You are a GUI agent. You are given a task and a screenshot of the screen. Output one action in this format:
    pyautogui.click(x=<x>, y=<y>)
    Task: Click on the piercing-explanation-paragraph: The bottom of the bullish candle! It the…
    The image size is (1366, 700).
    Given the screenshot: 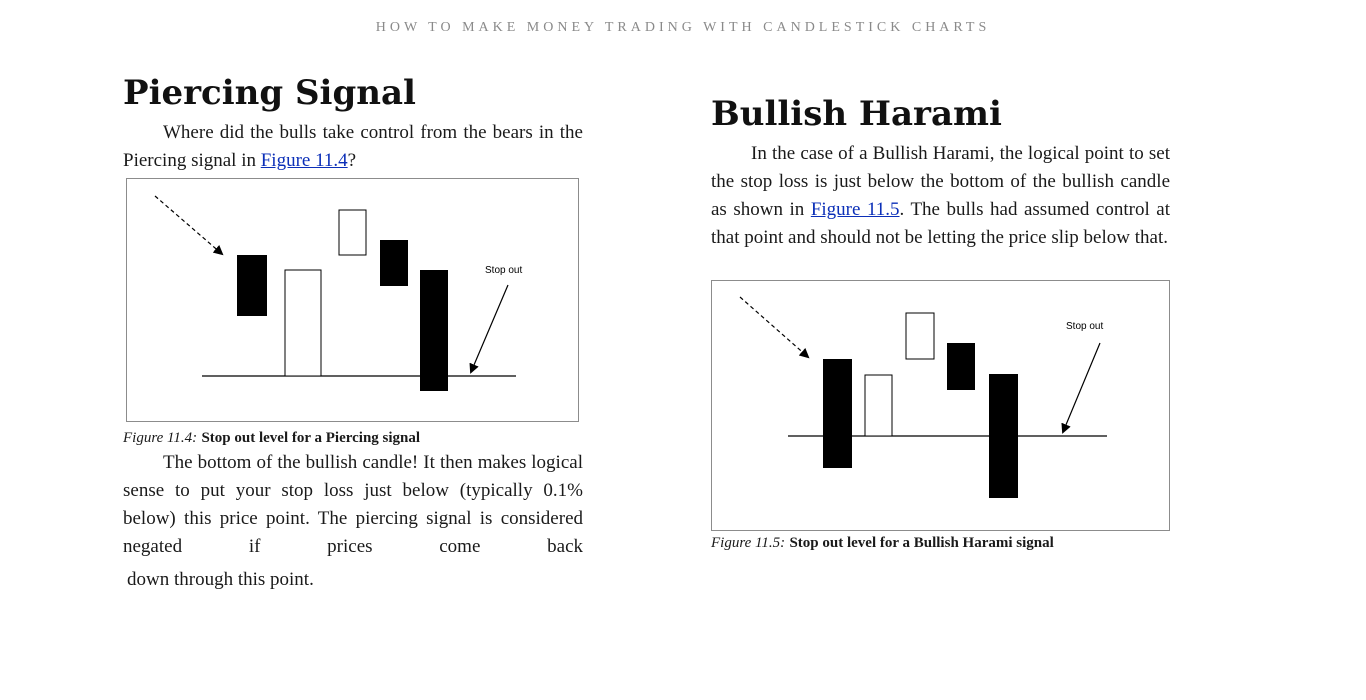 What is the action you would take?
    pyautogui.click(x=353, y=504)
    